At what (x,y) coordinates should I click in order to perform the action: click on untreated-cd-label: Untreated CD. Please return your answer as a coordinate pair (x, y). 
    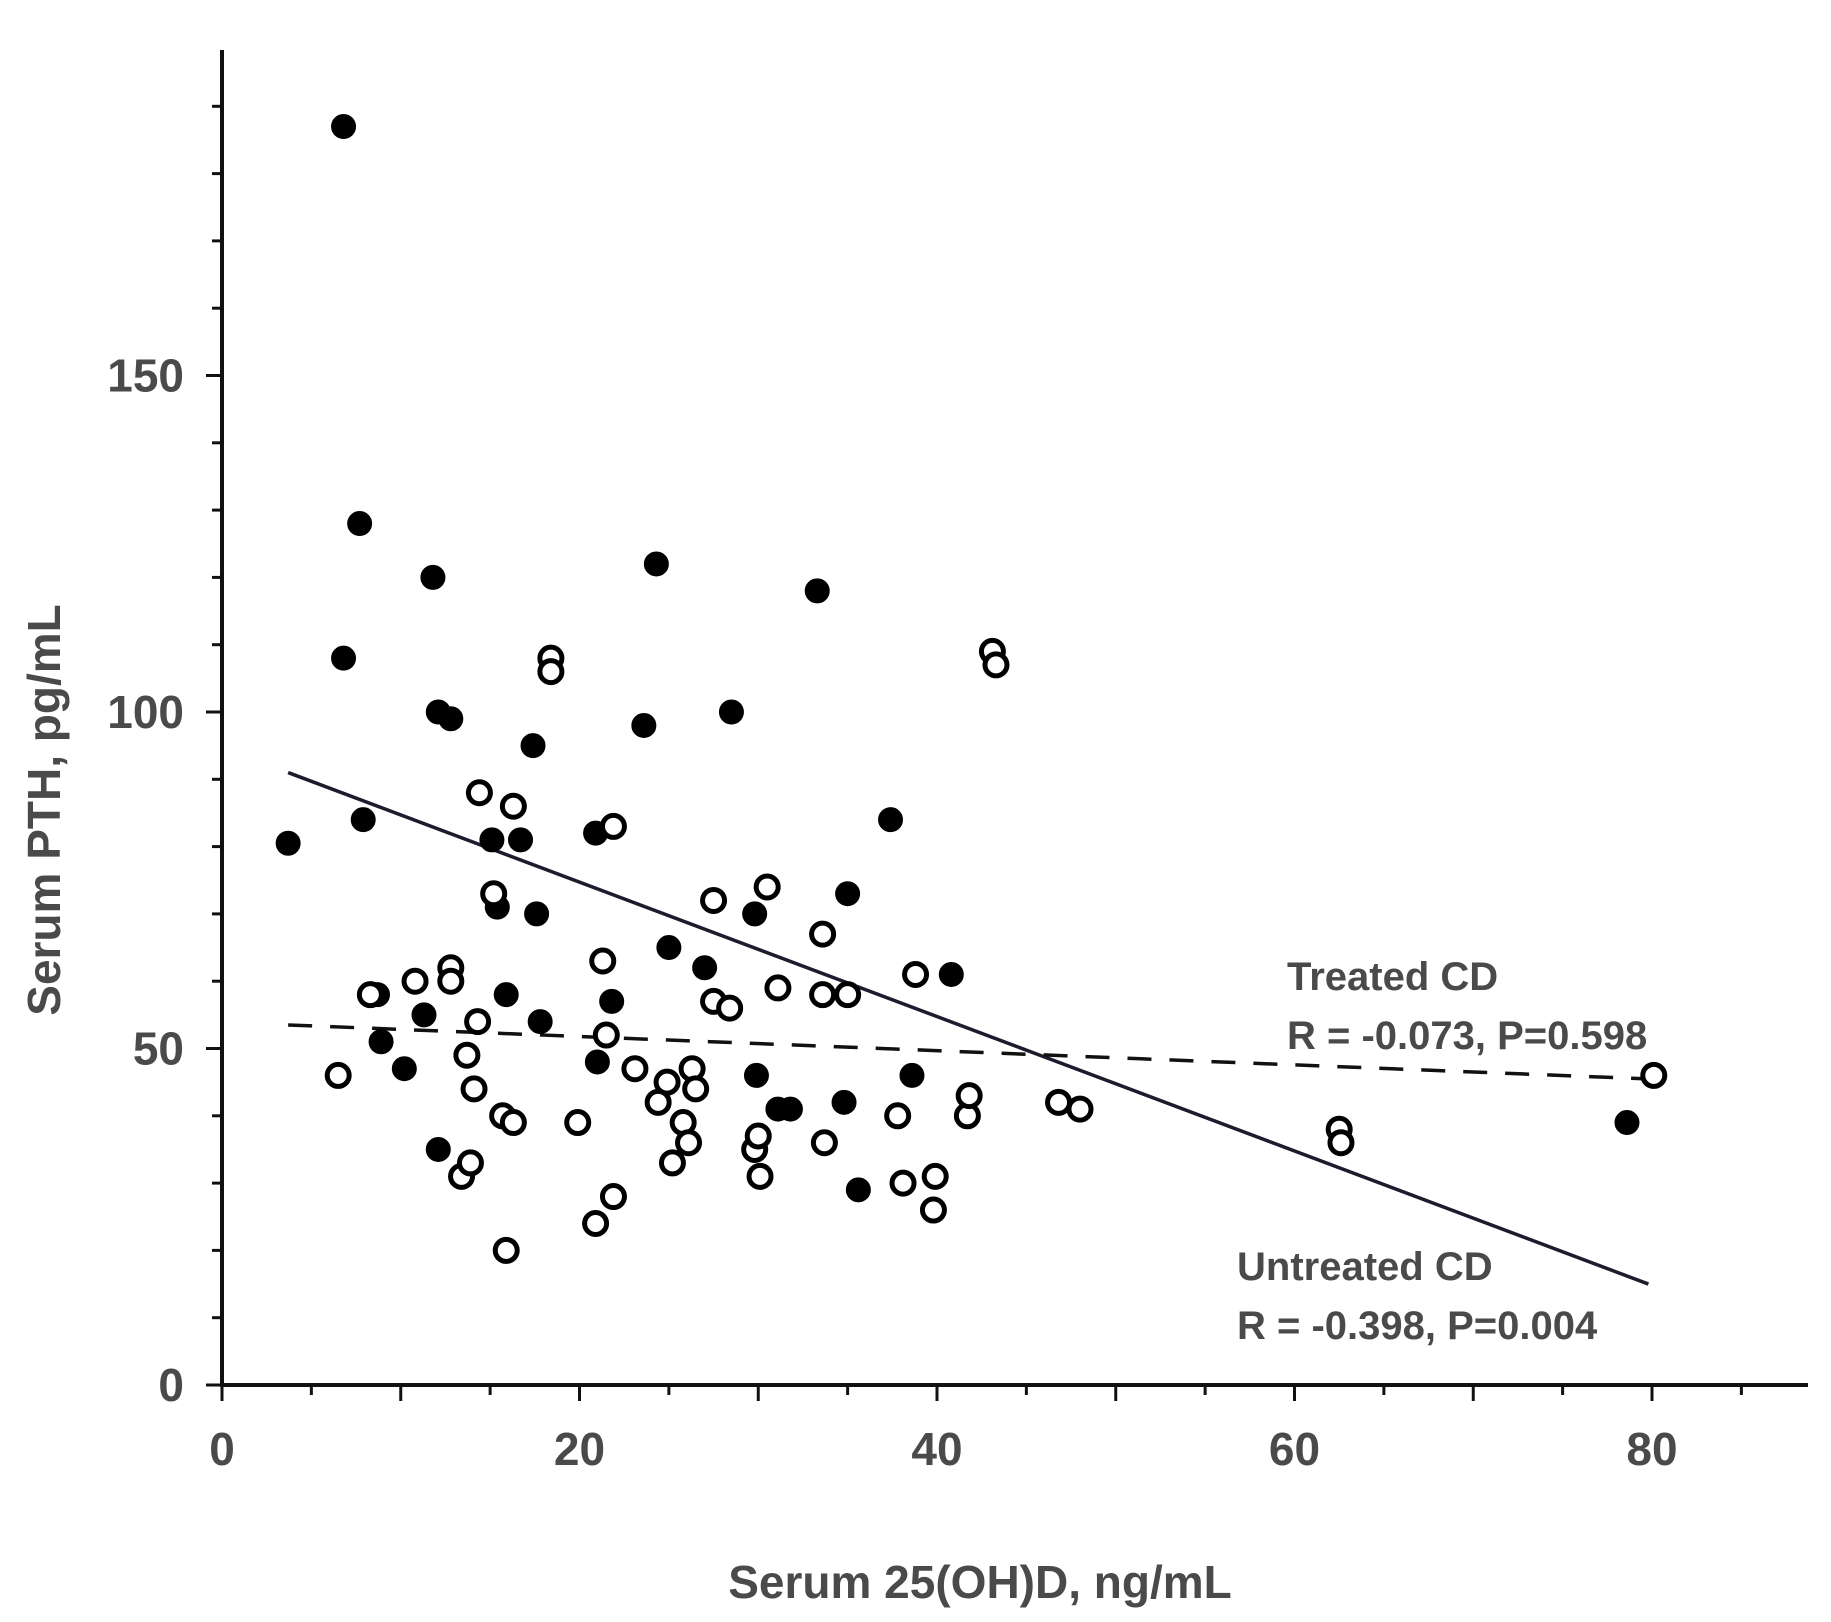
    Looking at the image, I should click on (1365, 1267).